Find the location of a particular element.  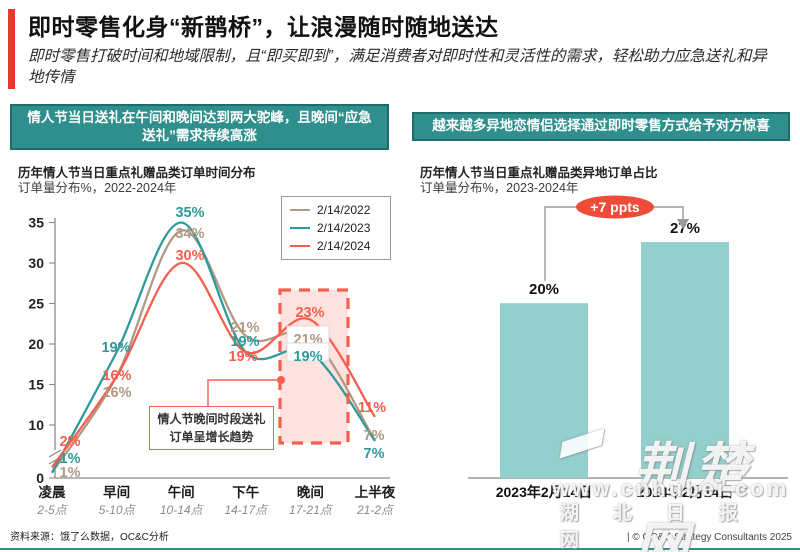

page-title: 即时零售化身“新鹊桥”，让浪漫随时随地送达 is located at coordinates (263, 27).